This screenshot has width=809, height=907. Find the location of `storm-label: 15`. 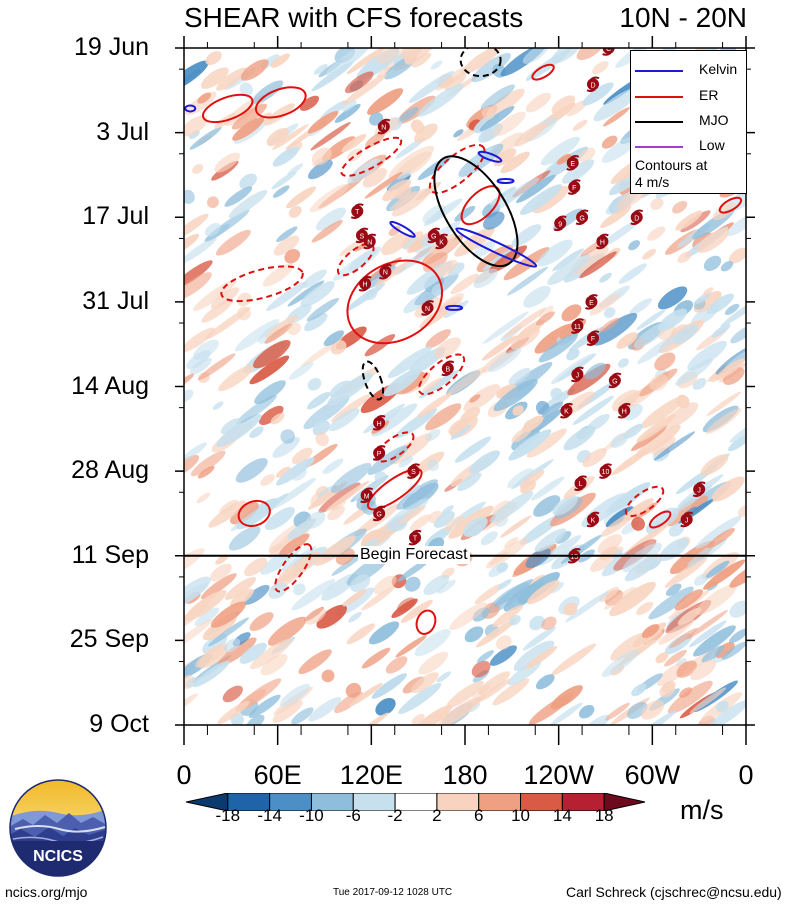

storm-label: 15 is located at coordinates (574, 557).